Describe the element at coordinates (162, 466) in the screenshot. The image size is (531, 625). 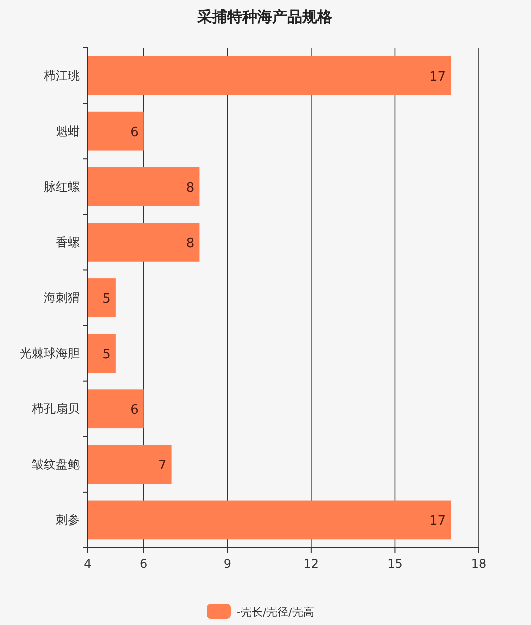
I see `data-label: 7` at that location.